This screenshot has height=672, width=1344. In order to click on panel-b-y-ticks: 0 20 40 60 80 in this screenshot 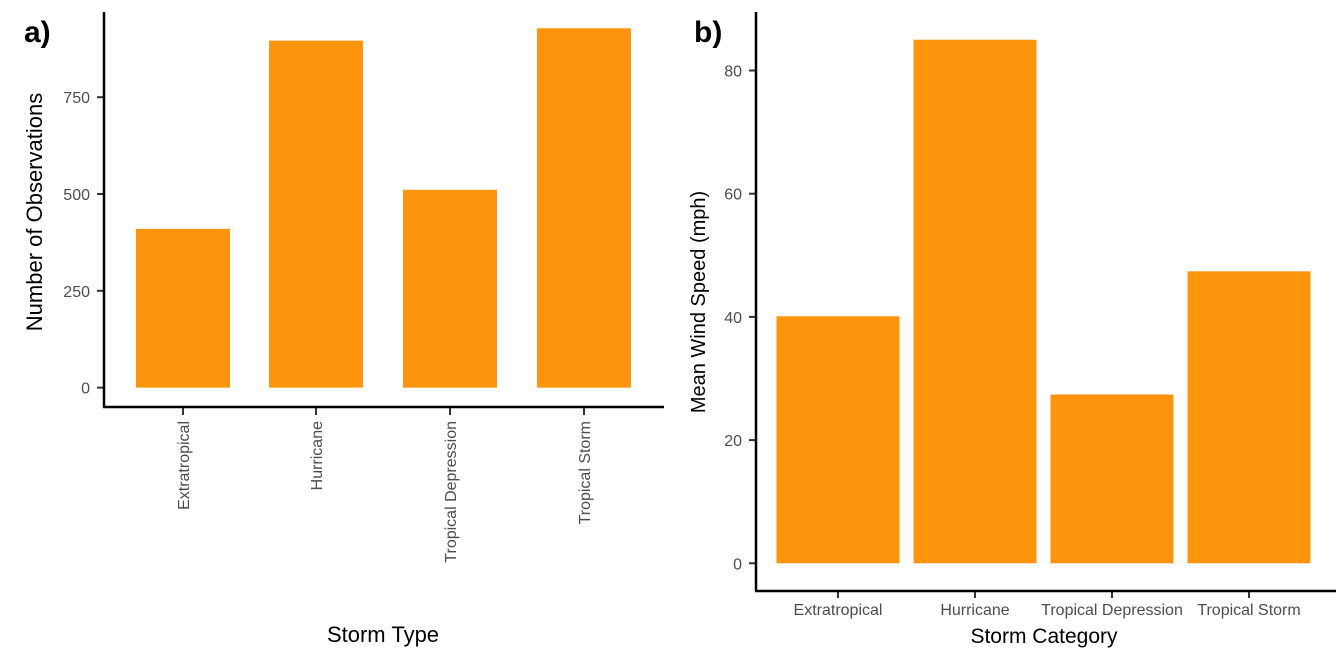, I will do `click(740, 318)`.